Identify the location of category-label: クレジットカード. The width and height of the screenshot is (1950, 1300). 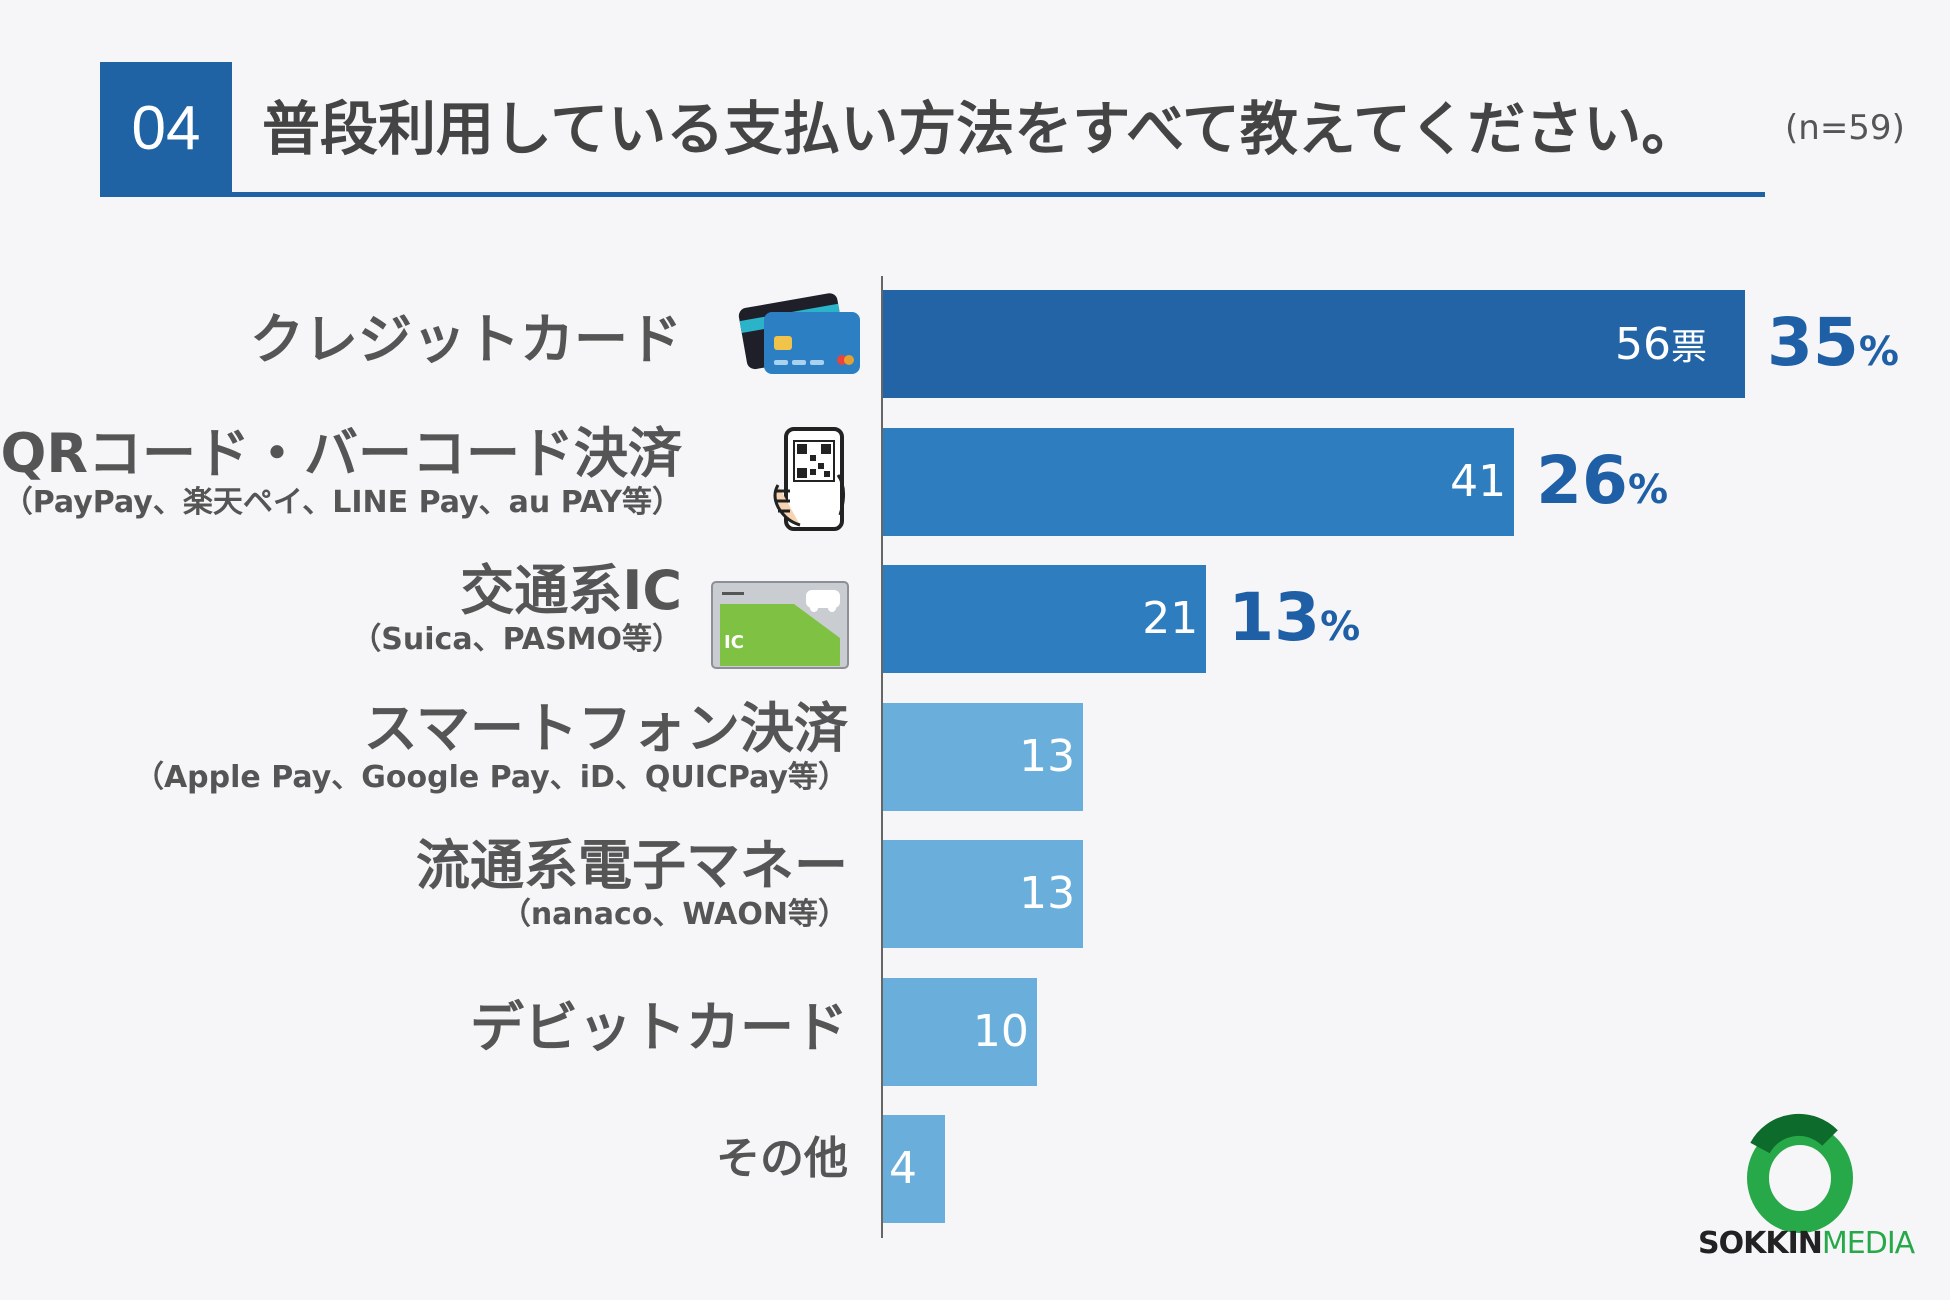
(466, 339).